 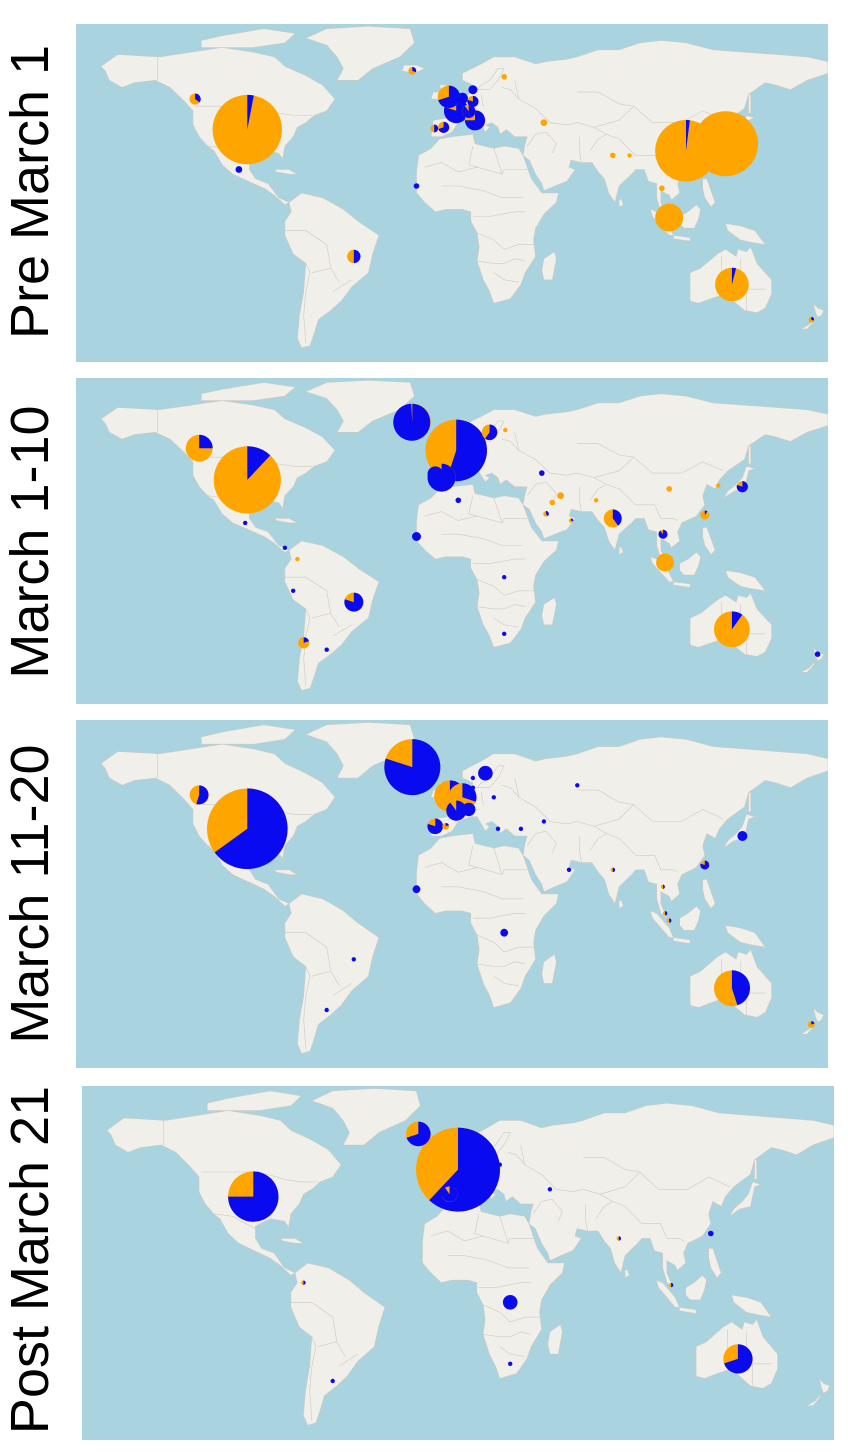 What do you see at coordinates (662, 188) in the screenshot?
I see `pie-thailand` at bounding box center [662, 188].